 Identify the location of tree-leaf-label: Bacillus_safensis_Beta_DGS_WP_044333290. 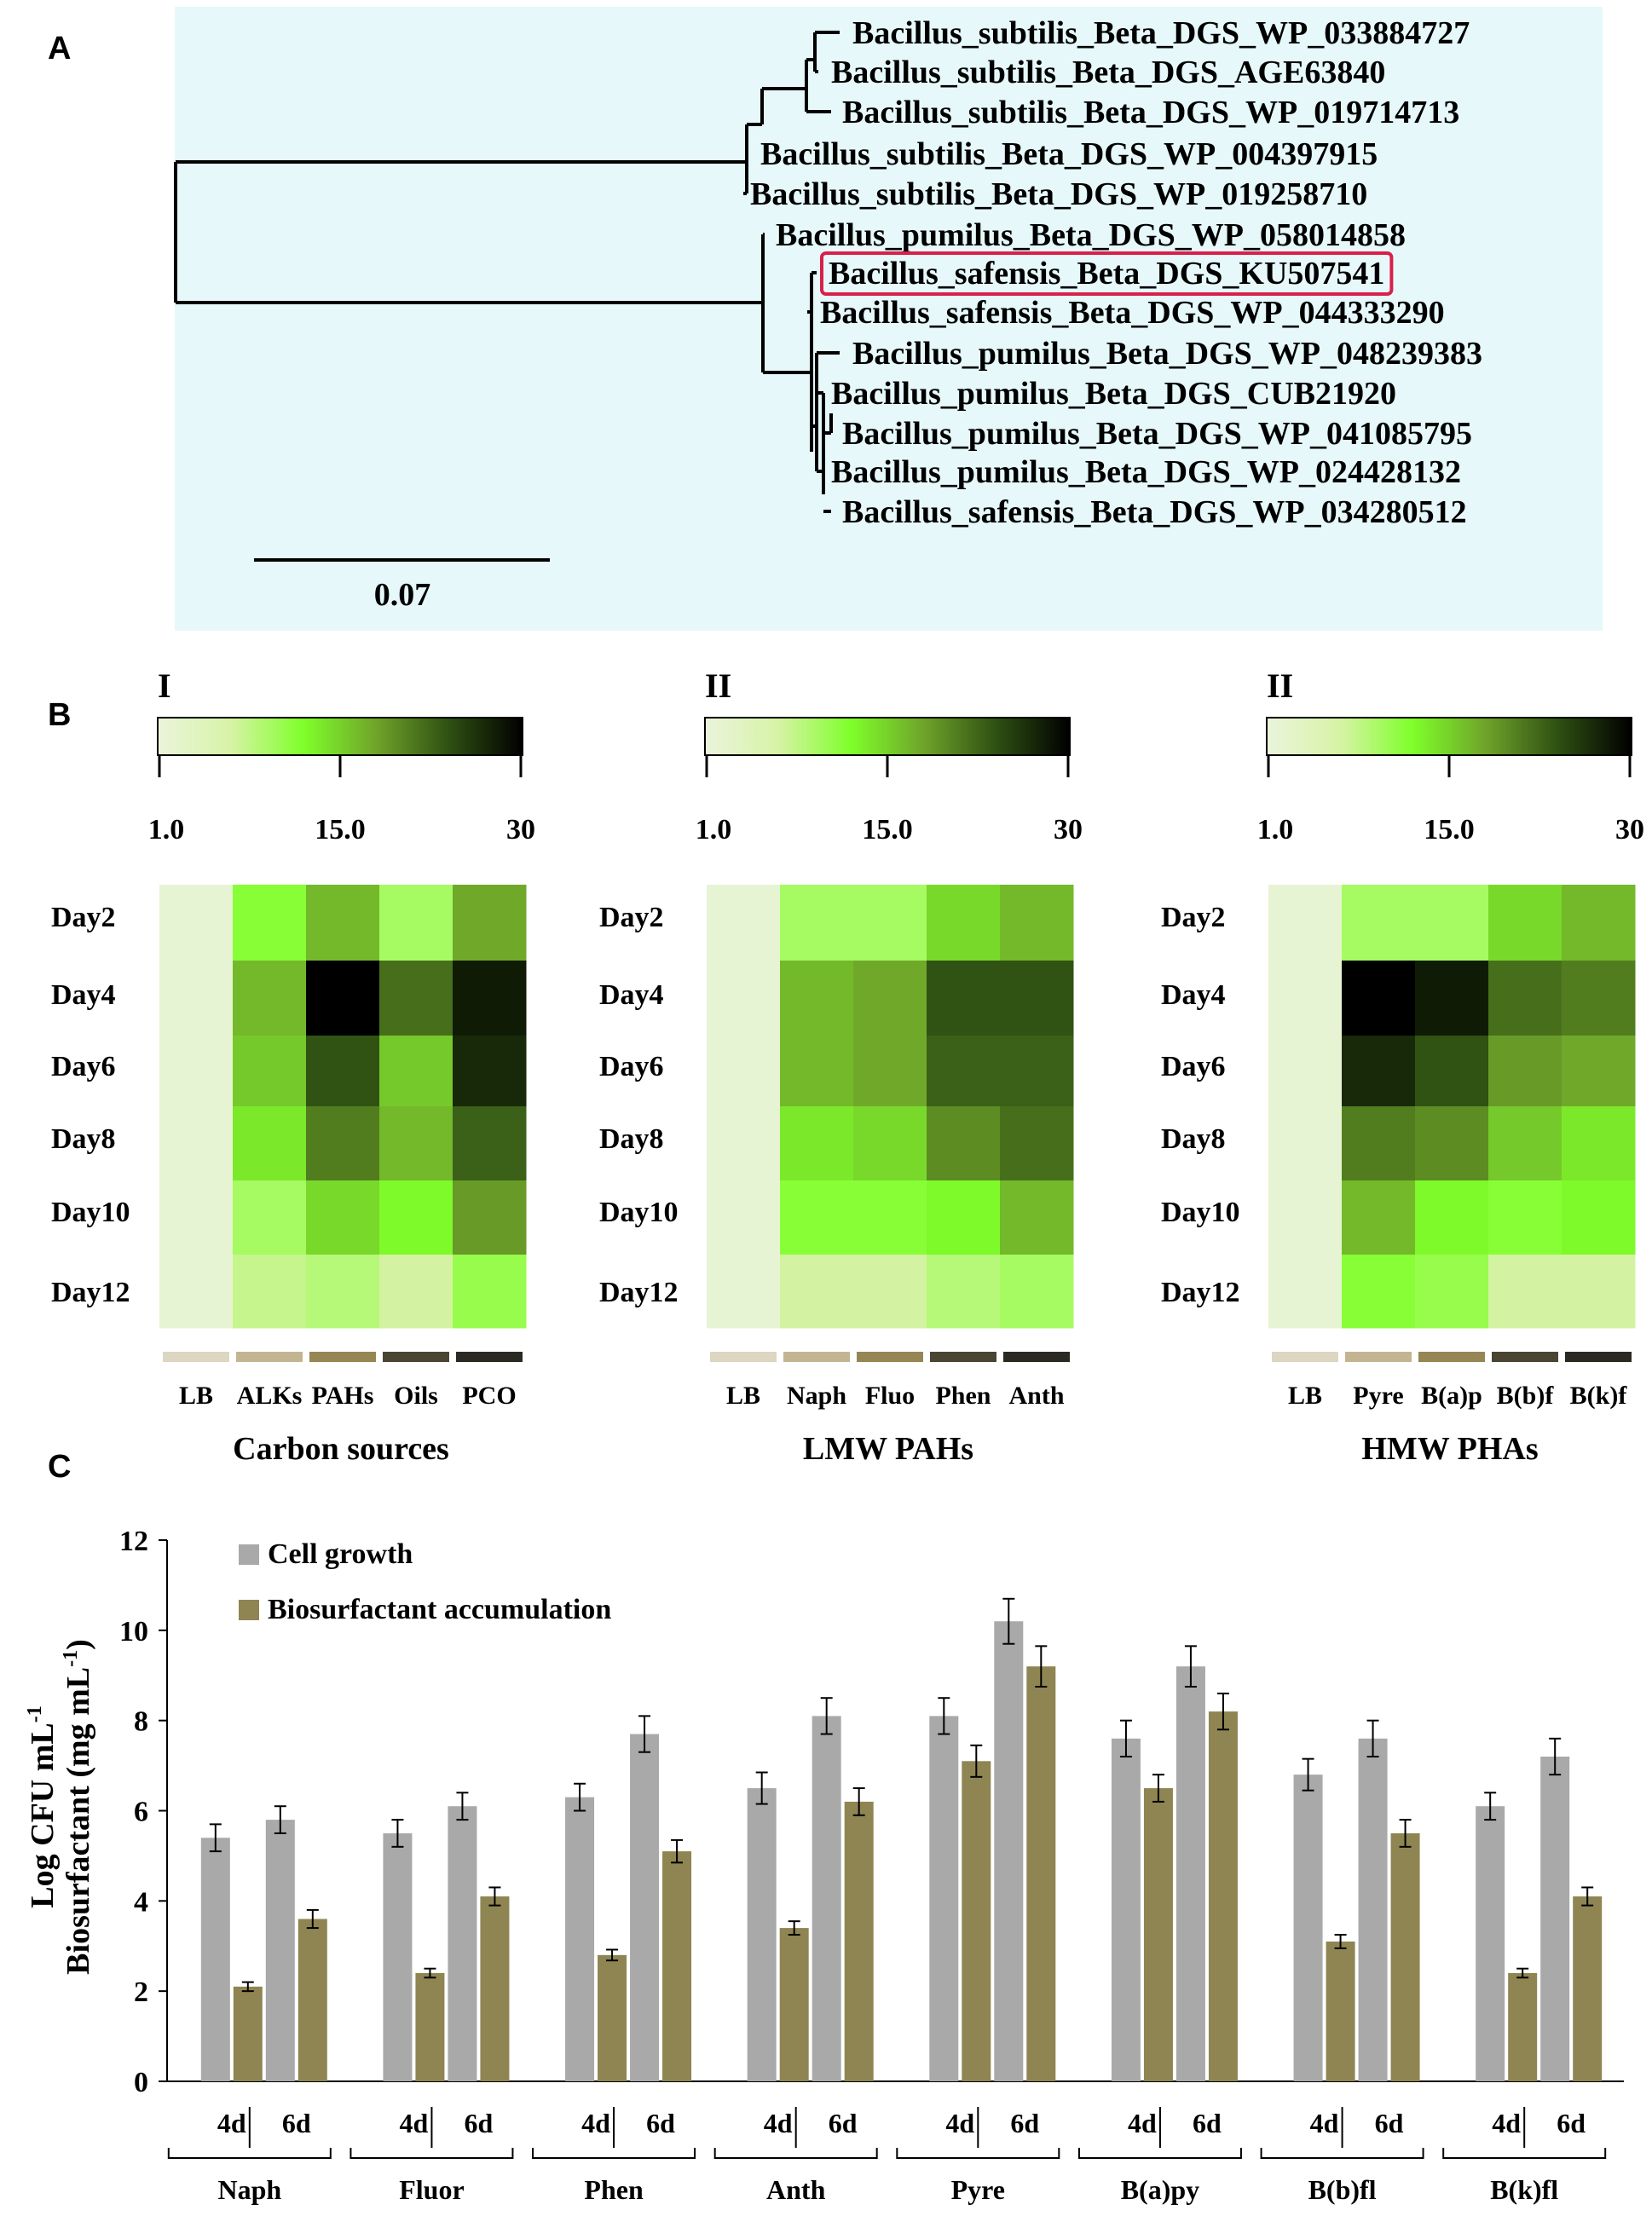
(1132, 313).